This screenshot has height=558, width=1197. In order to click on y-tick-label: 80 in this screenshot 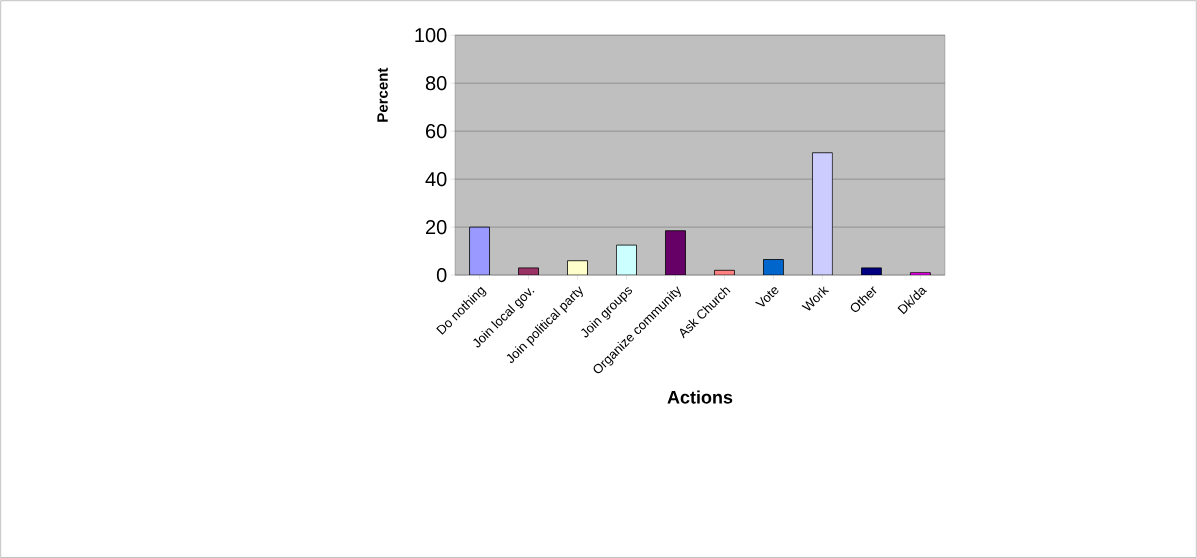, I will do `click(436, 83)`.